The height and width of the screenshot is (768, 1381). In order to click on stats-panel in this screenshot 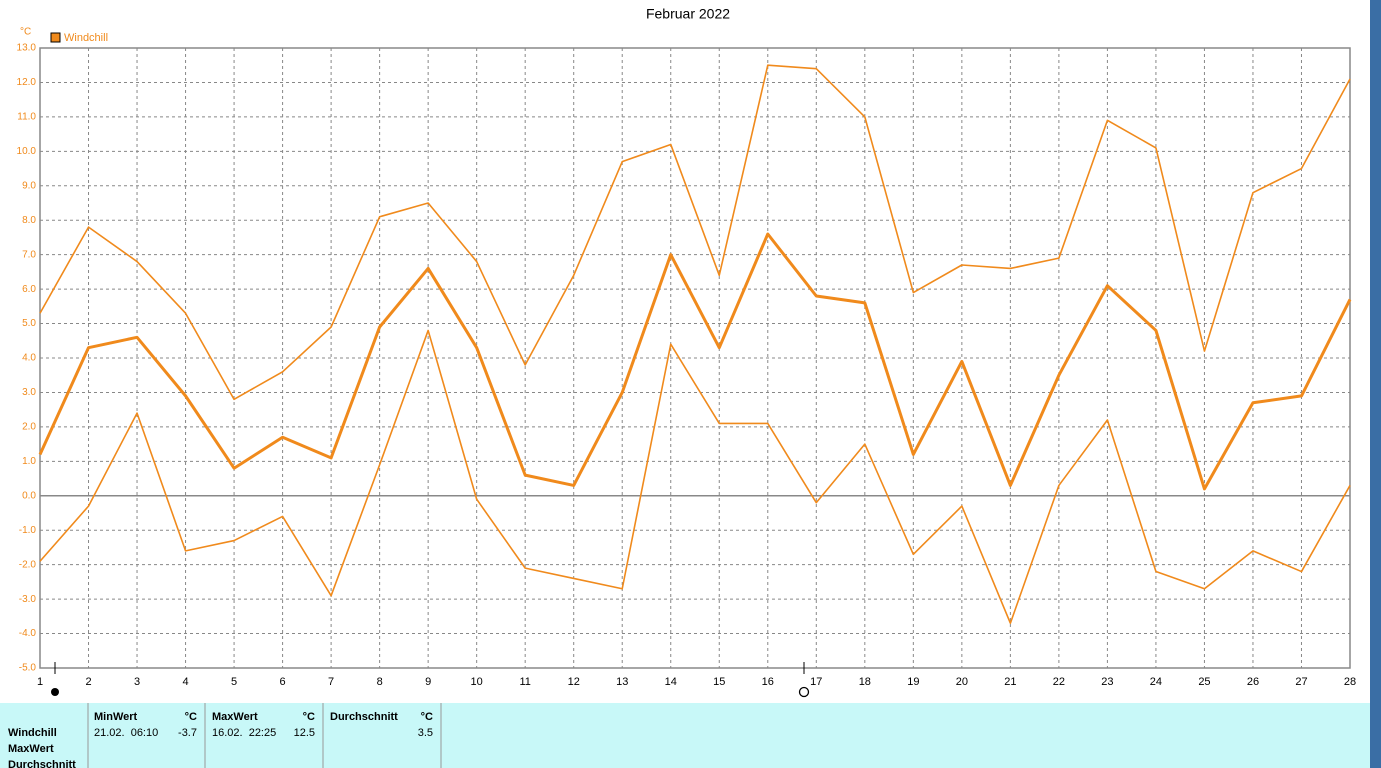, I will do `click(685, 735)`.